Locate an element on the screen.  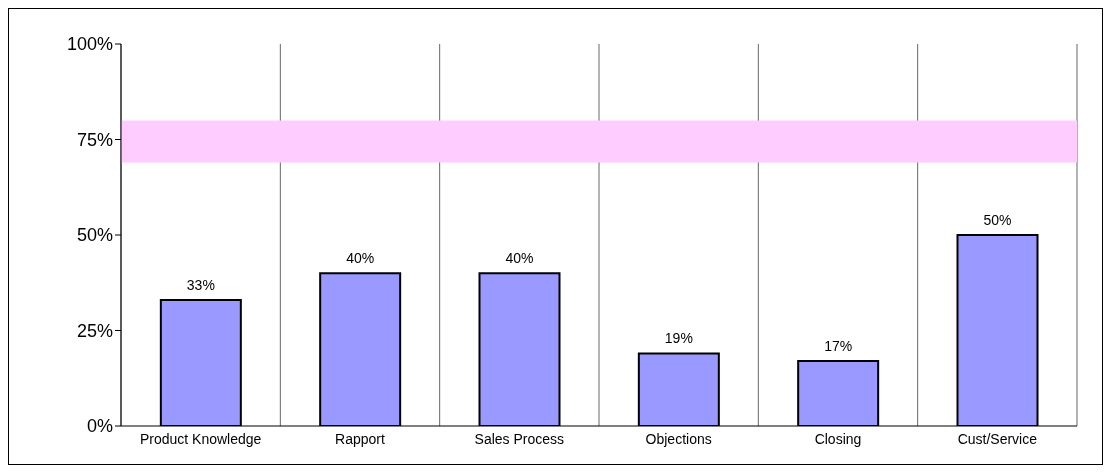
x-tick-label: Cust/Service is located at coordinates (997, 438).